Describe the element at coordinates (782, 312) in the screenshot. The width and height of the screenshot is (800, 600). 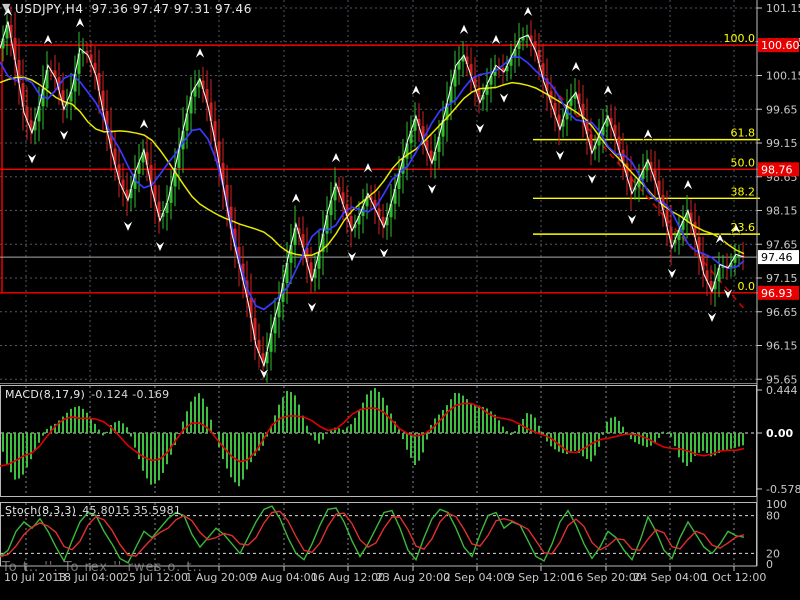
I see `price-axis-label: 96.65` at that location.